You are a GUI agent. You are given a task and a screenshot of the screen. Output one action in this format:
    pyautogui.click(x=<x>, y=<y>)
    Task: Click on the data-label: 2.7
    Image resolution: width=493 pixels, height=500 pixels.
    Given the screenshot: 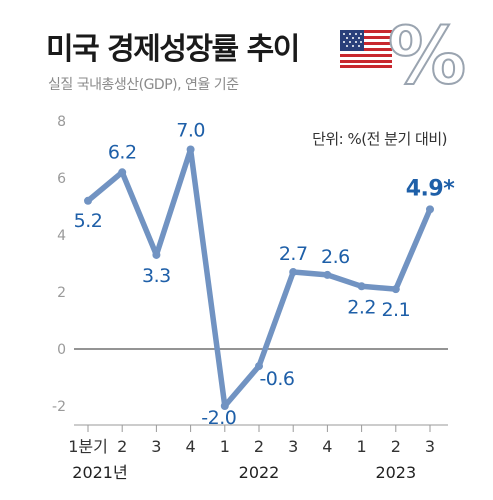 What is the action you would take?
    pyautogui.click(x=293, y=254)
    